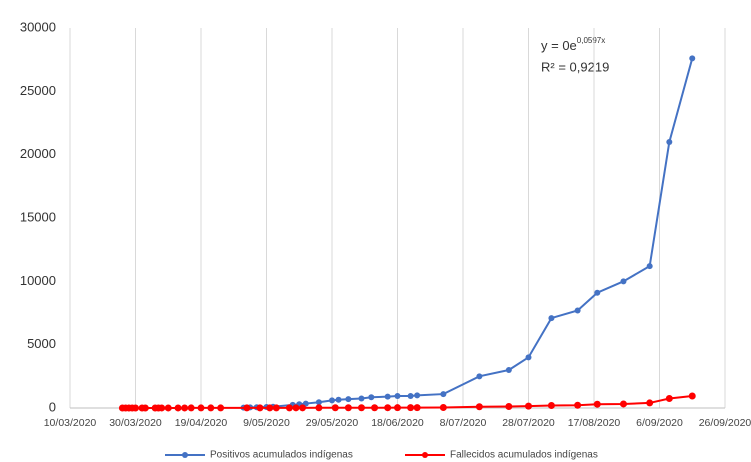 The image size is (751, 462). What do you see at coordinates (281, 455) in the screenshot?
I see `legend-label: Positivos acumulados indígenas` at bounding box center [281, 455].